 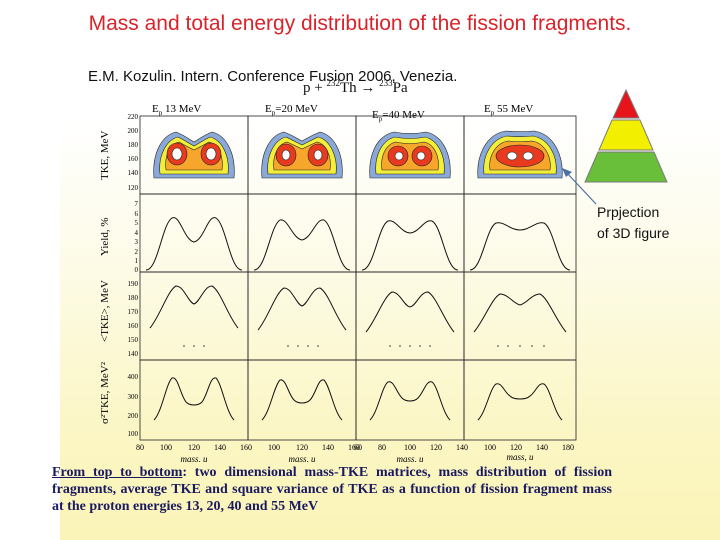 I want to click on pyramid-top, so click(x=626, y=103).